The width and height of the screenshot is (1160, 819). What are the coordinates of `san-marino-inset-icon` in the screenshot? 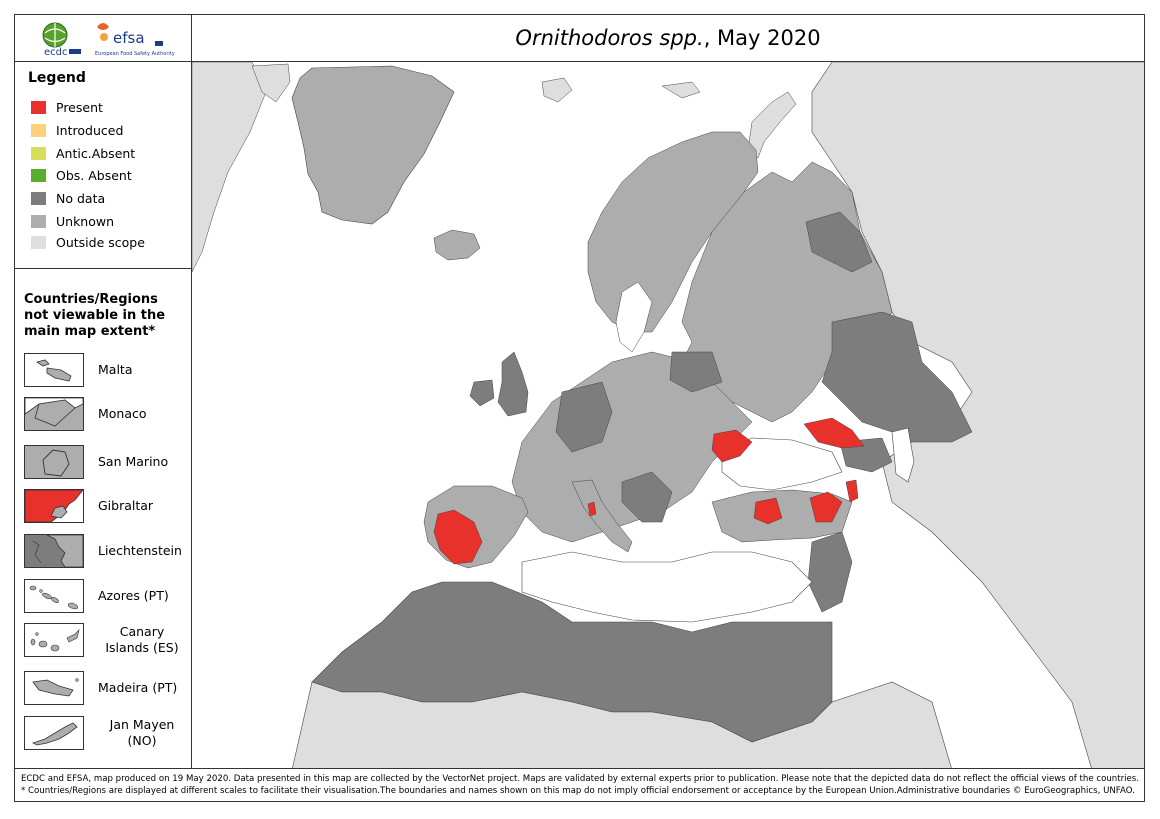 It's located at (54, 462).